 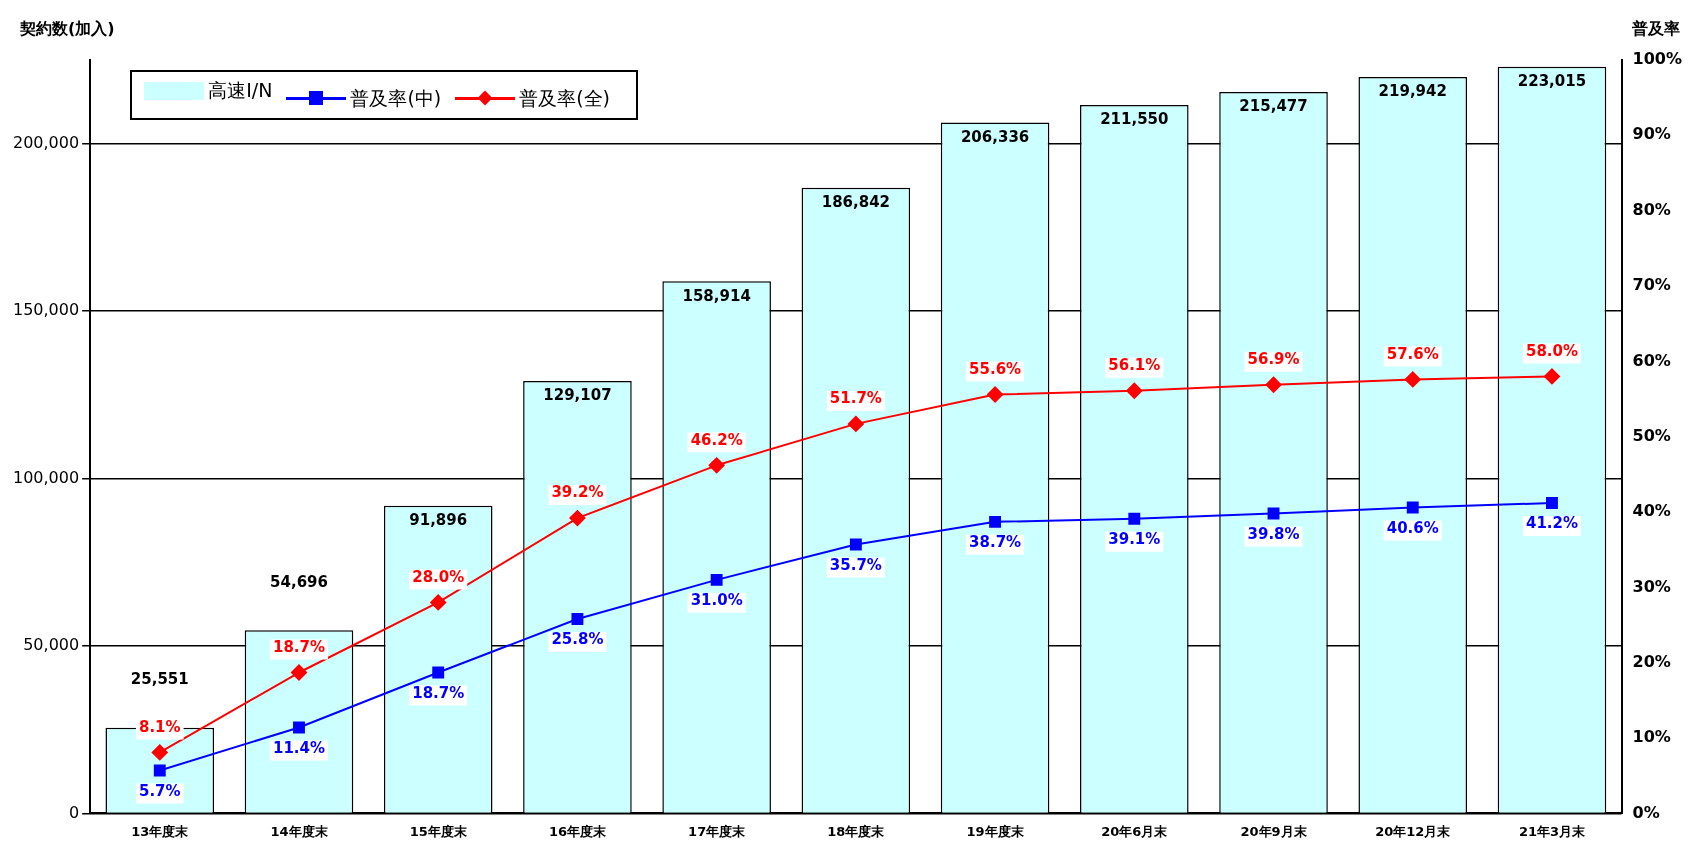 What do you see at coordinates (1657, 59) in the screenshot?
I see `y2-tick-label: 100%` at bounding box center [1657, 59].